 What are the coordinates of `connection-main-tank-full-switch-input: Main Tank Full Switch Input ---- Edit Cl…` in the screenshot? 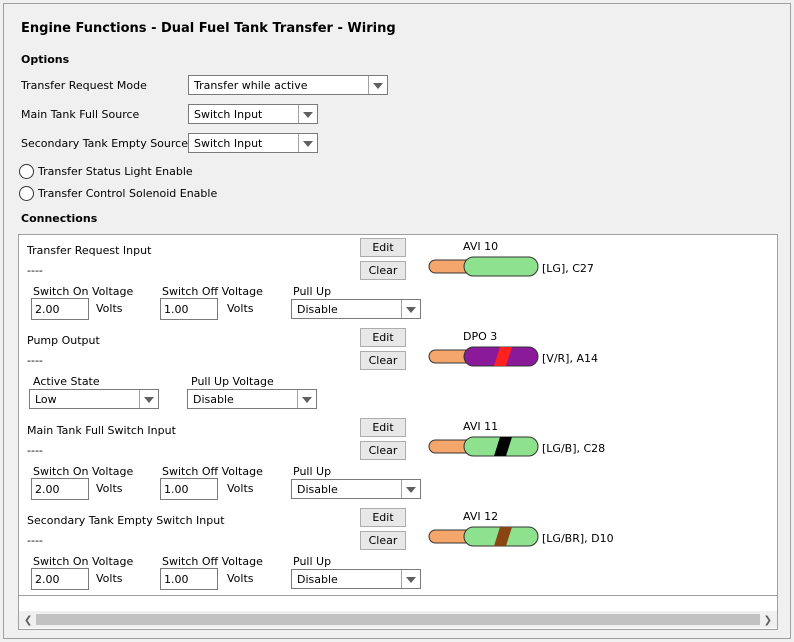 It's located at (398, 460).